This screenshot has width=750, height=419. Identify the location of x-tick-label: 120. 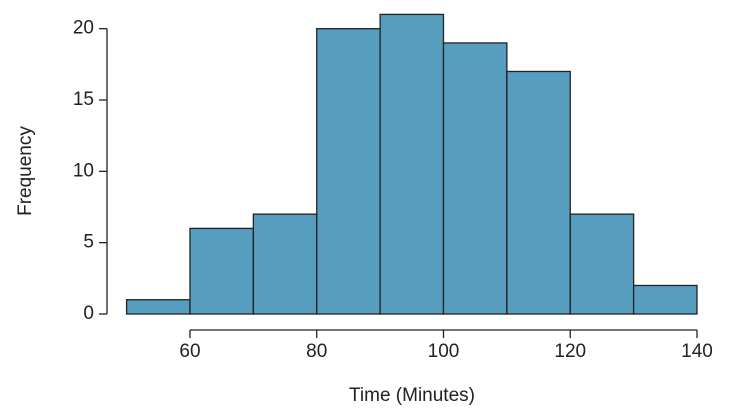
(570, 351).